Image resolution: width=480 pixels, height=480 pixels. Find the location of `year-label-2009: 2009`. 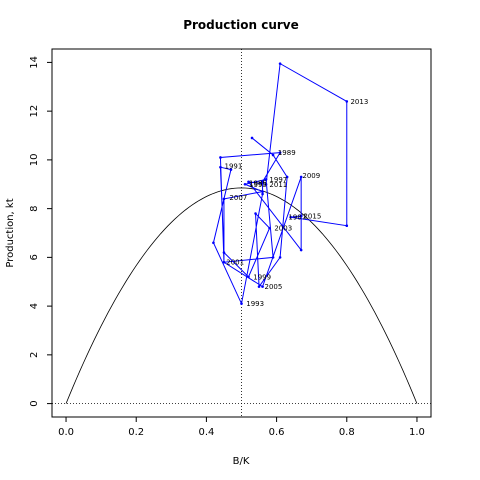

year-label-2009: 2009 is located at coordinates (311, 176).